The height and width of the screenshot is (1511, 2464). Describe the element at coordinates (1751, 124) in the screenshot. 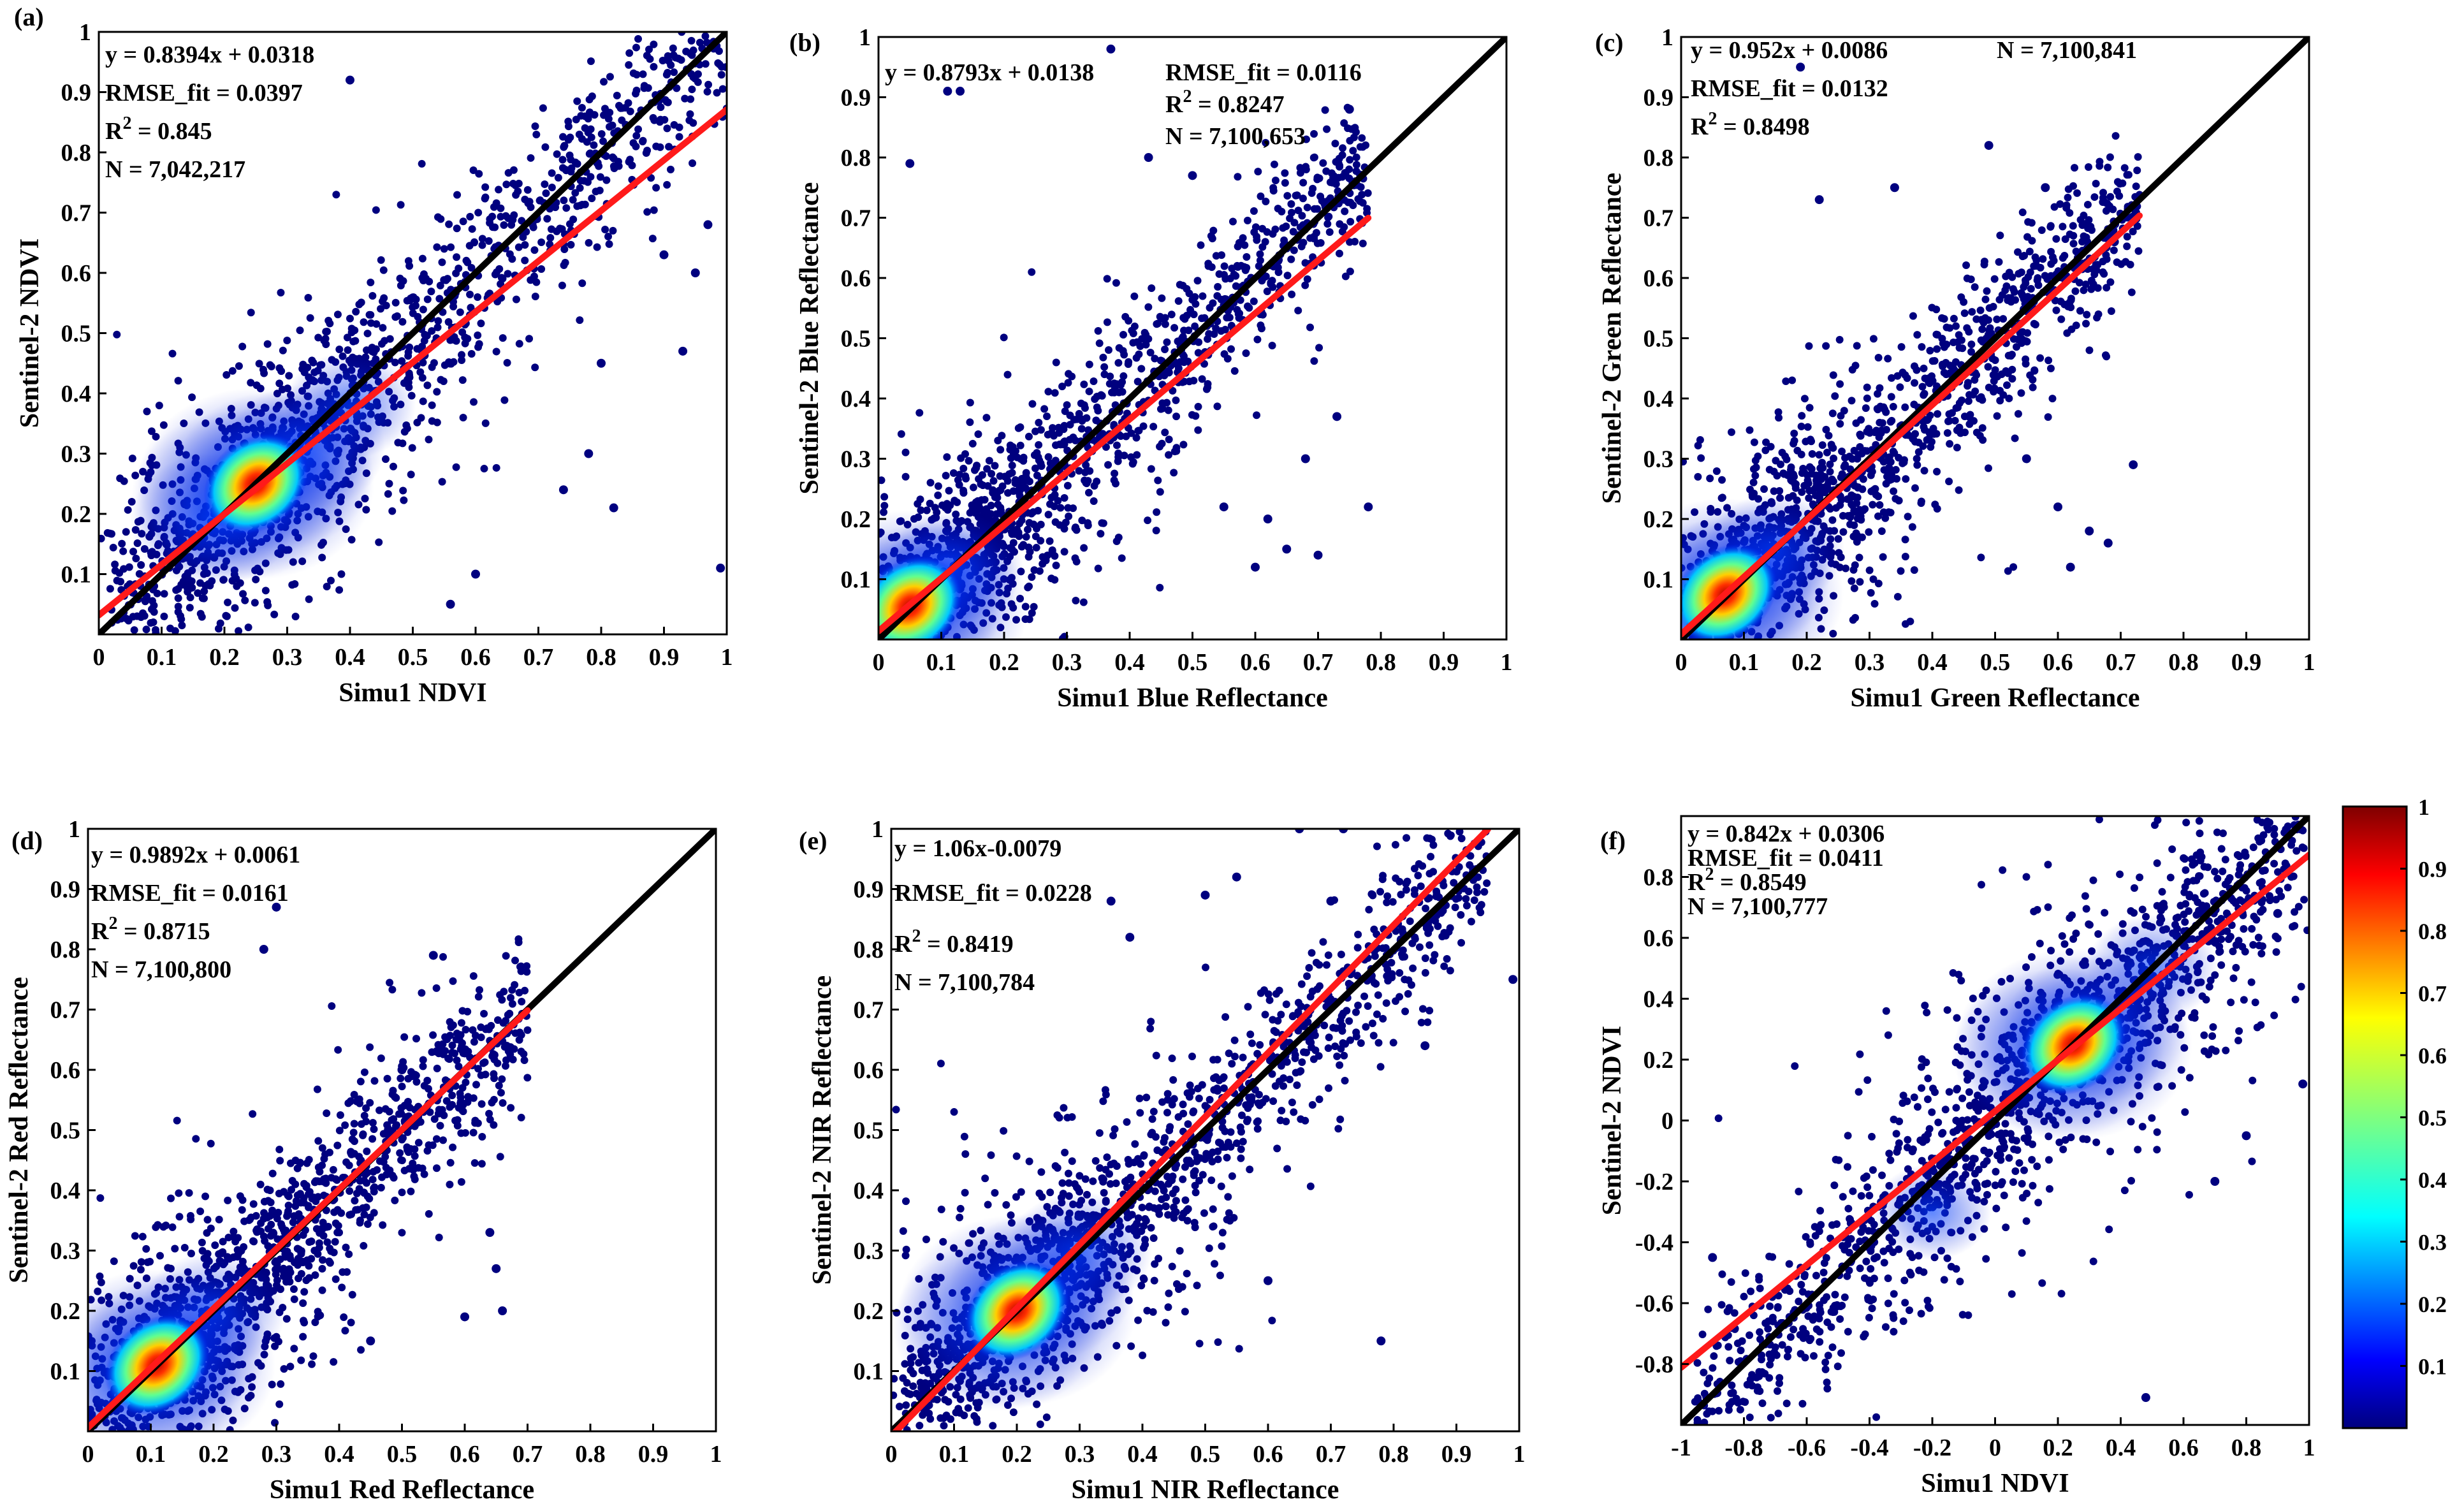

I see `stat-annotation: R2 = 0.8498` at that location.